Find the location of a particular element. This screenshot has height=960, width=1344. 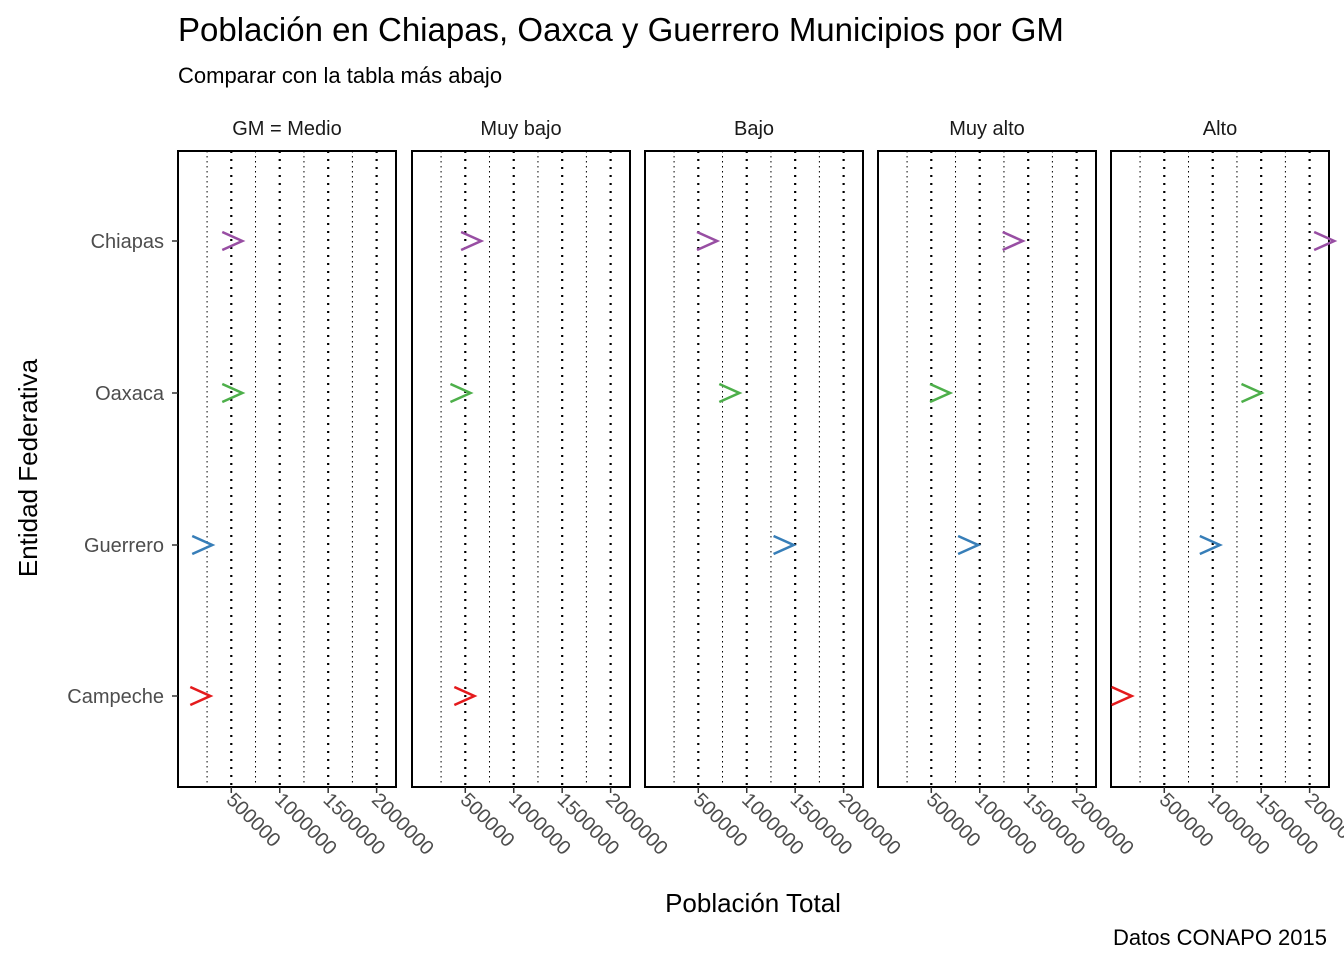

chart-caption: Datos CONAPO 2015 is located at coordinates (1220, 937).